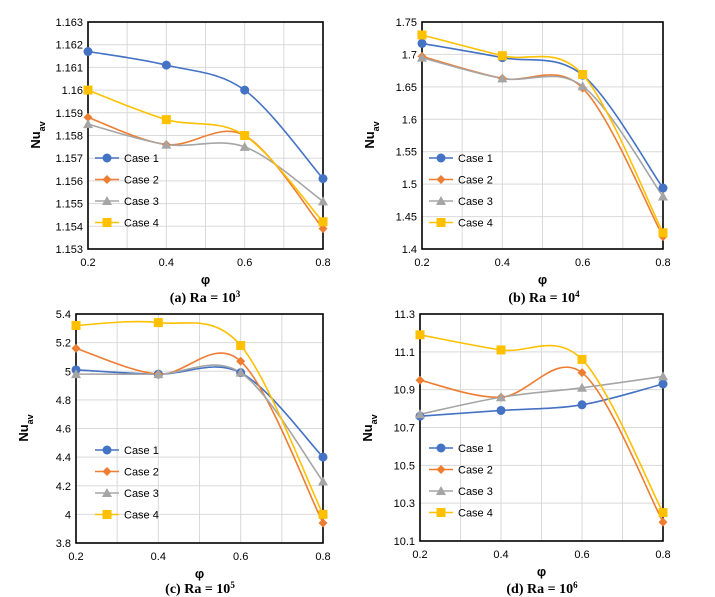 The image size is (715, 597). What do you see at coordinates (63, 458) in the screenshot?
I see `y-tick-label: 4.4` at bounding box center [63, 458].